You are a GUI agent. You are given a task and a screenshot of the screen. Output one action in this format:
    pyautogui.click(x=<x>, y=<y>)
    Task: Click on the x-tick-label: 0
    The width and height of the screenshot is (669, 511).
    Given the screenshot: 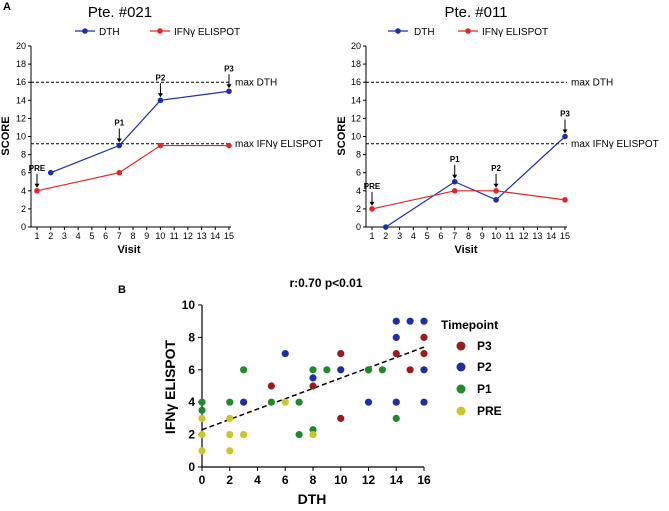 What is the action you would take?
    pyautogui.click(x=202, y=480)
    